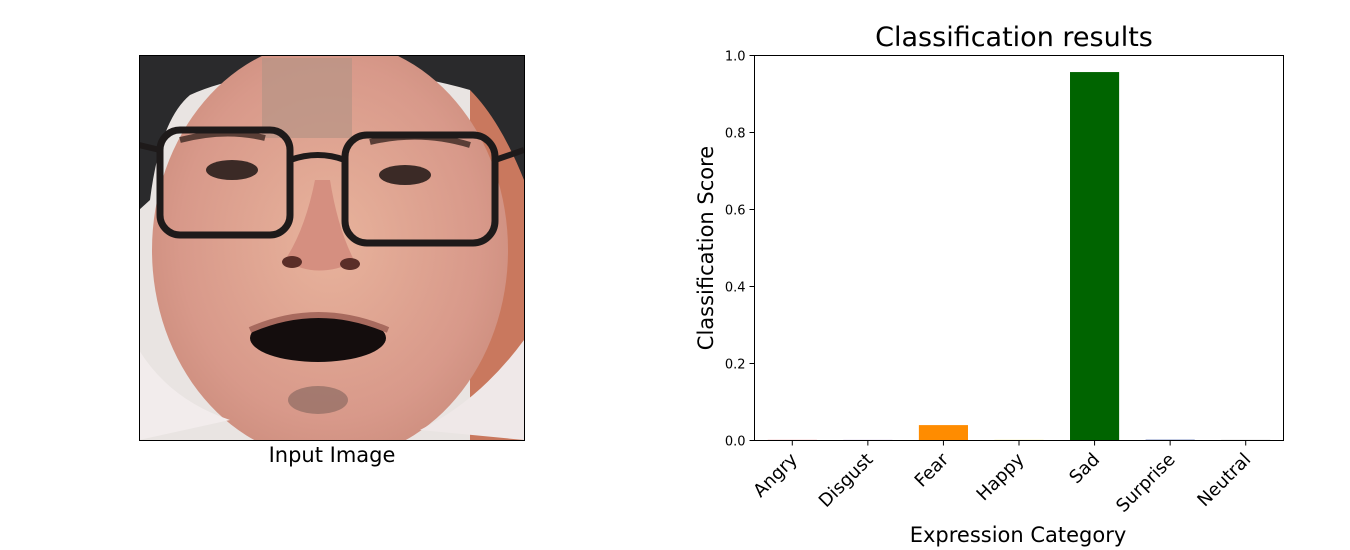 The image size is (1350, 550). Describe the element at coordinates (1095, 256) in the screenshot. I see `bar-sad` at that location.